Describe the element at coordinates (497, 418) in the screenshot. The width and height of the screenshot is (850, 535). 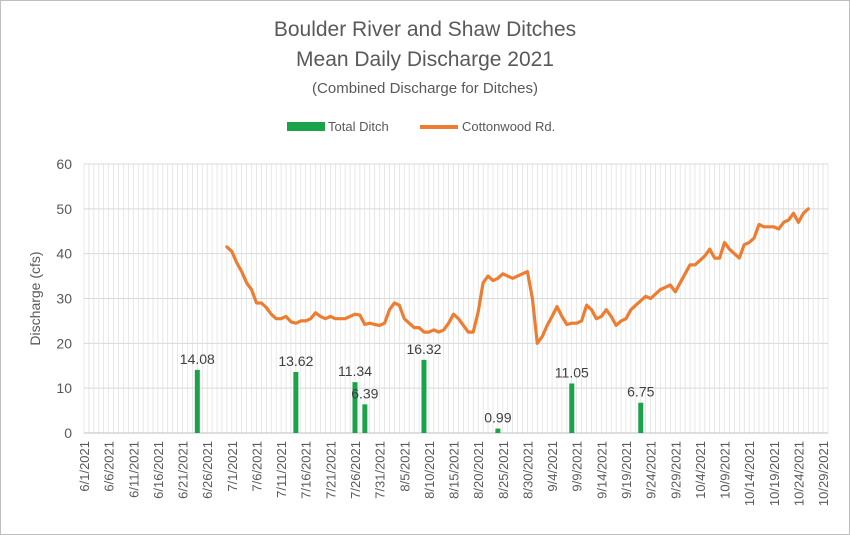
I see `data-label: 0.99` at that location.